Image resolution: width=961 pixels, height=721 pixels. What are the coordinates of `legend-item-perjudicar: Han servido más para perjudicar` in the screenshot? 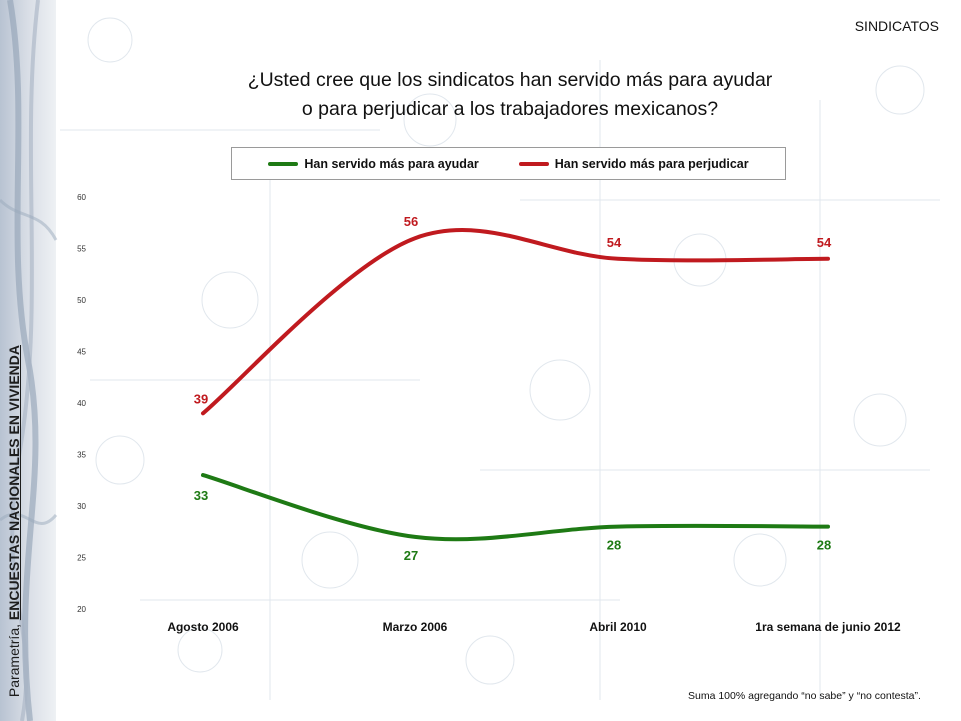 It's located at (633, 163).